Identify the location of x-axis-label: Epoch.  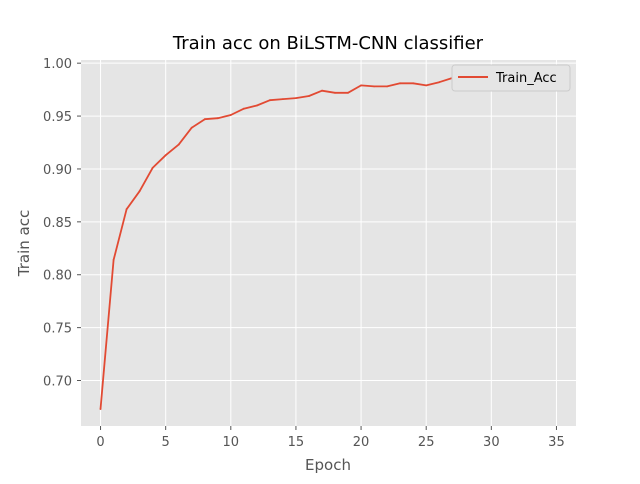
(328, 465).